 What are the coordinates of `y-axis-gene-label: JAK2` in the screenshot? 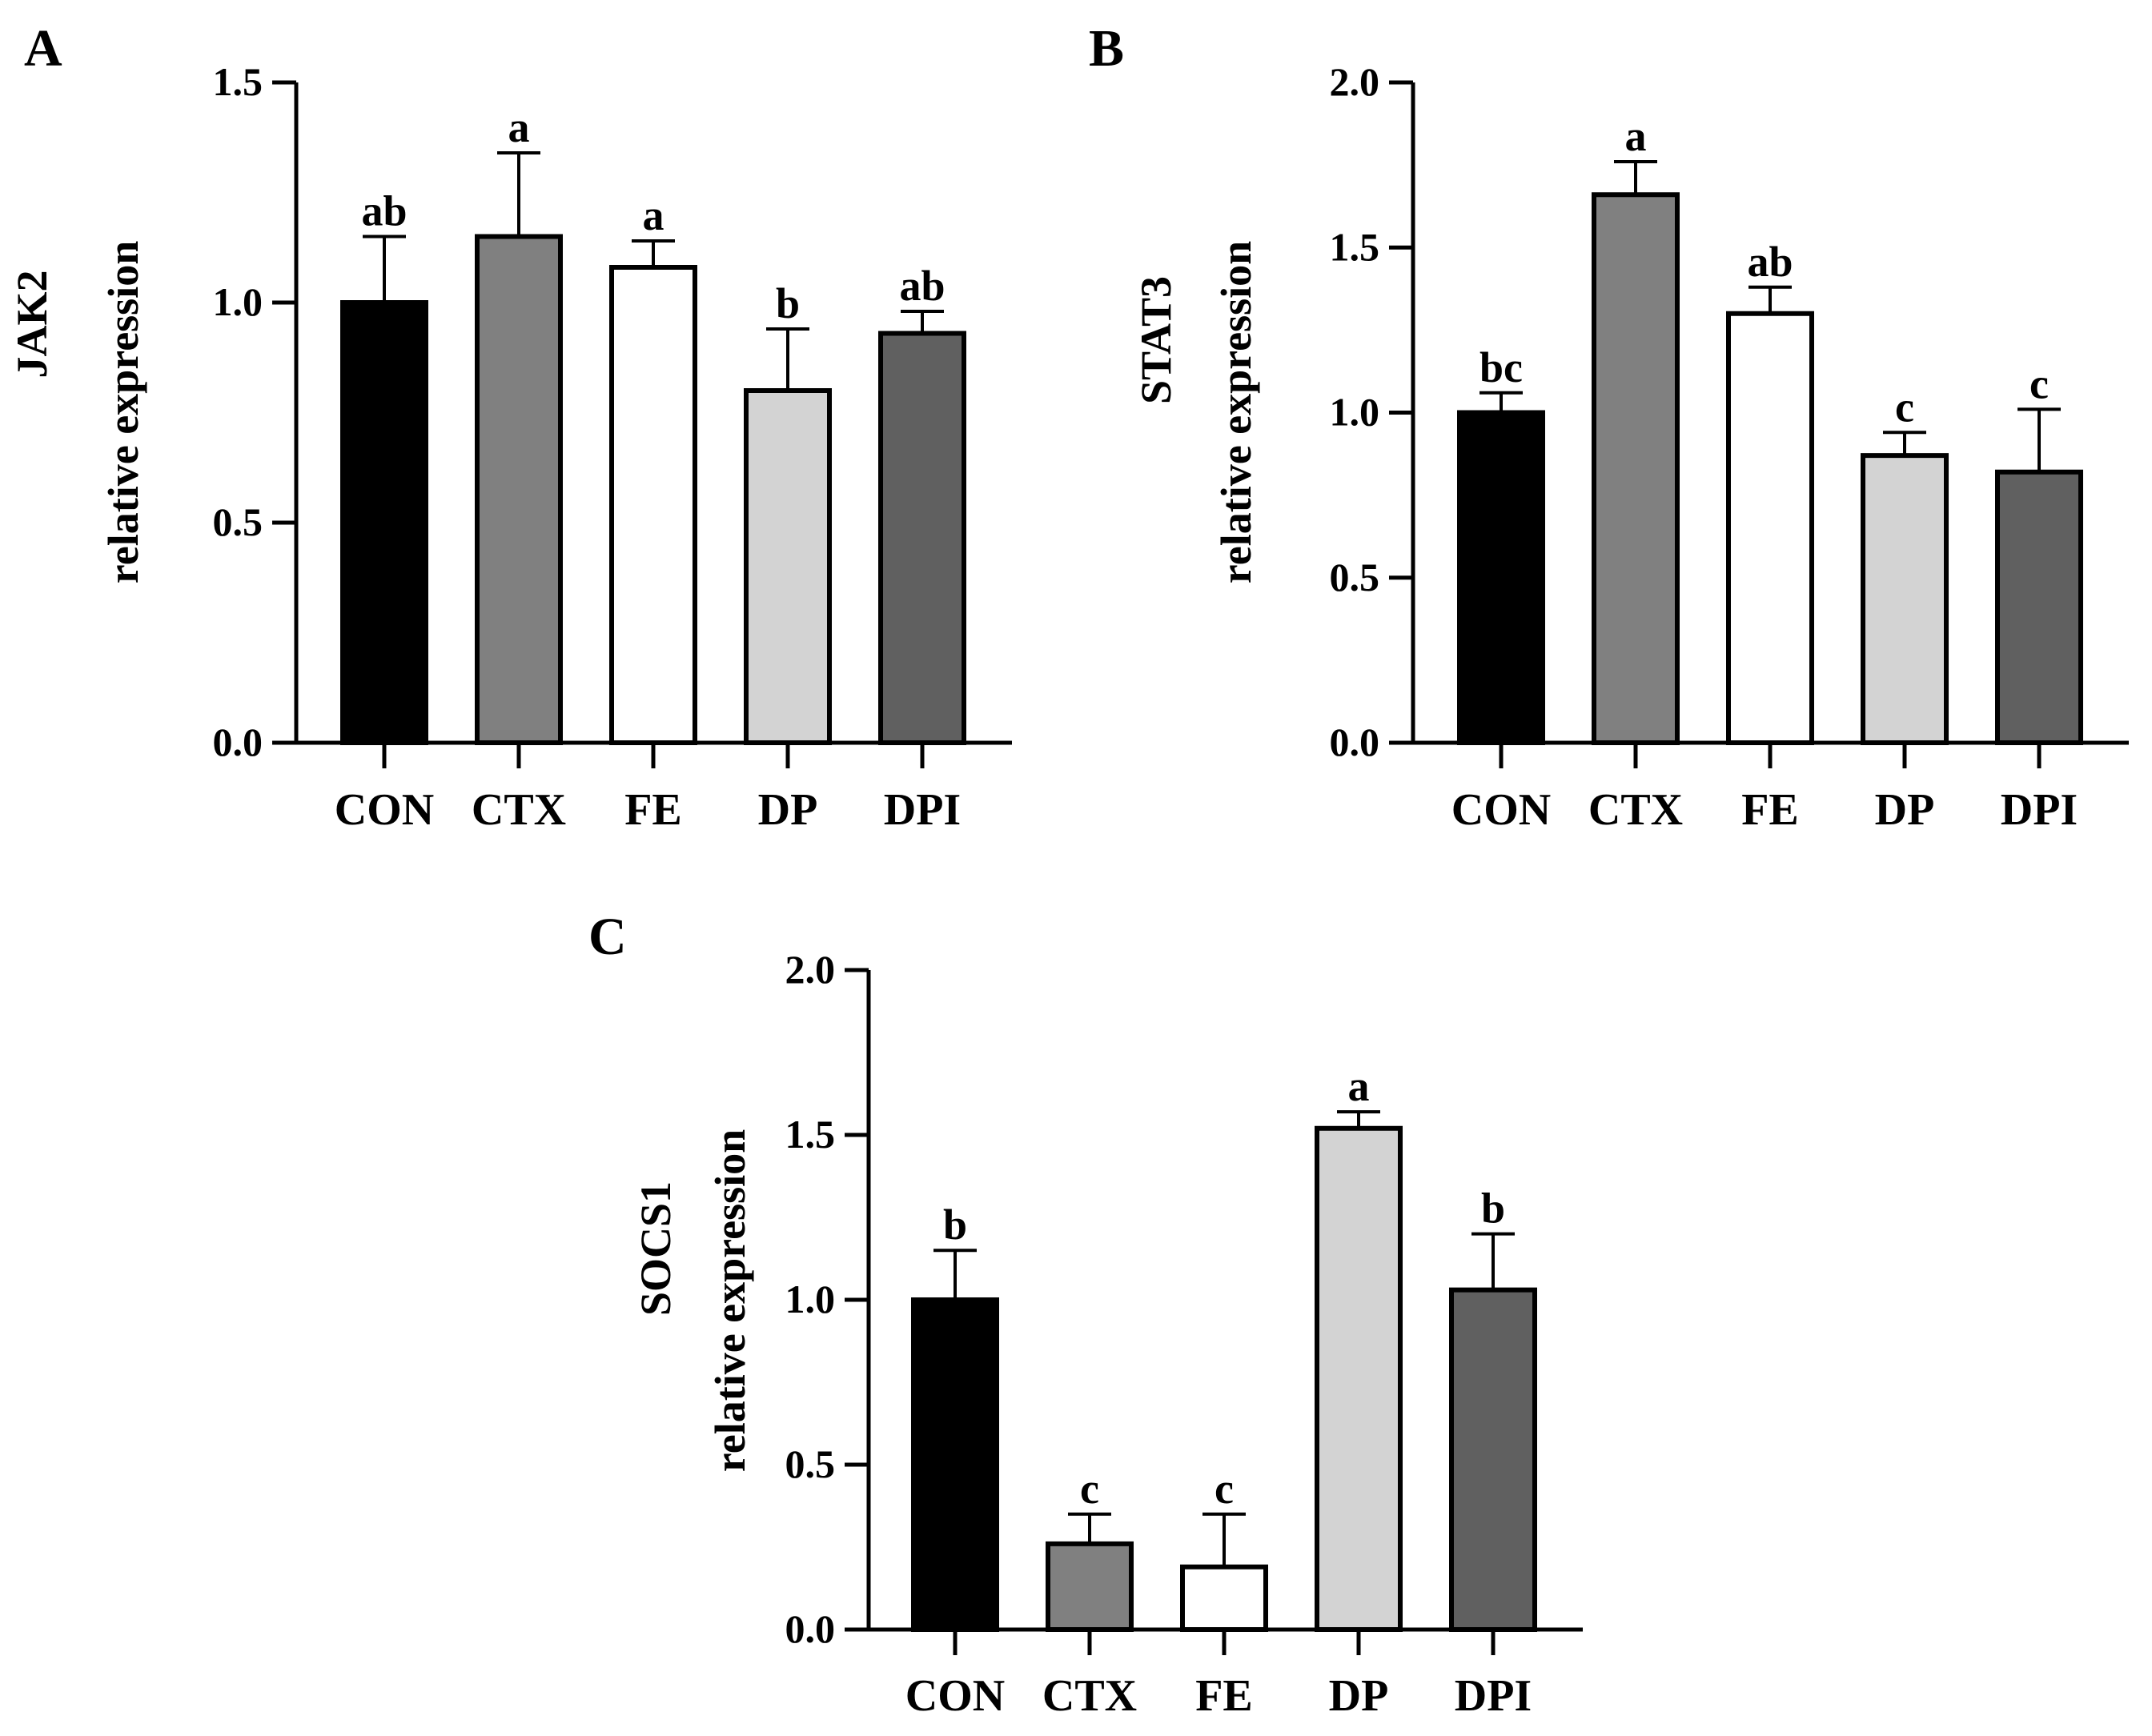 It's located at (32, 325).